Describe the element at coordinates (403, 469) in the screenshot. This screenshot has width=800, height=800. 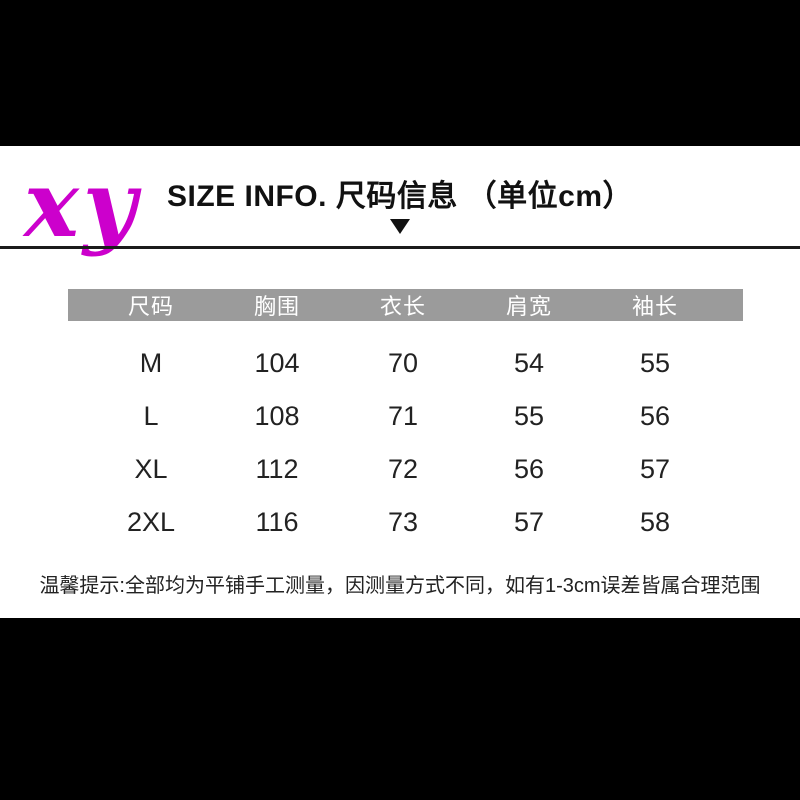
I see `table-cell: 72` at that location.